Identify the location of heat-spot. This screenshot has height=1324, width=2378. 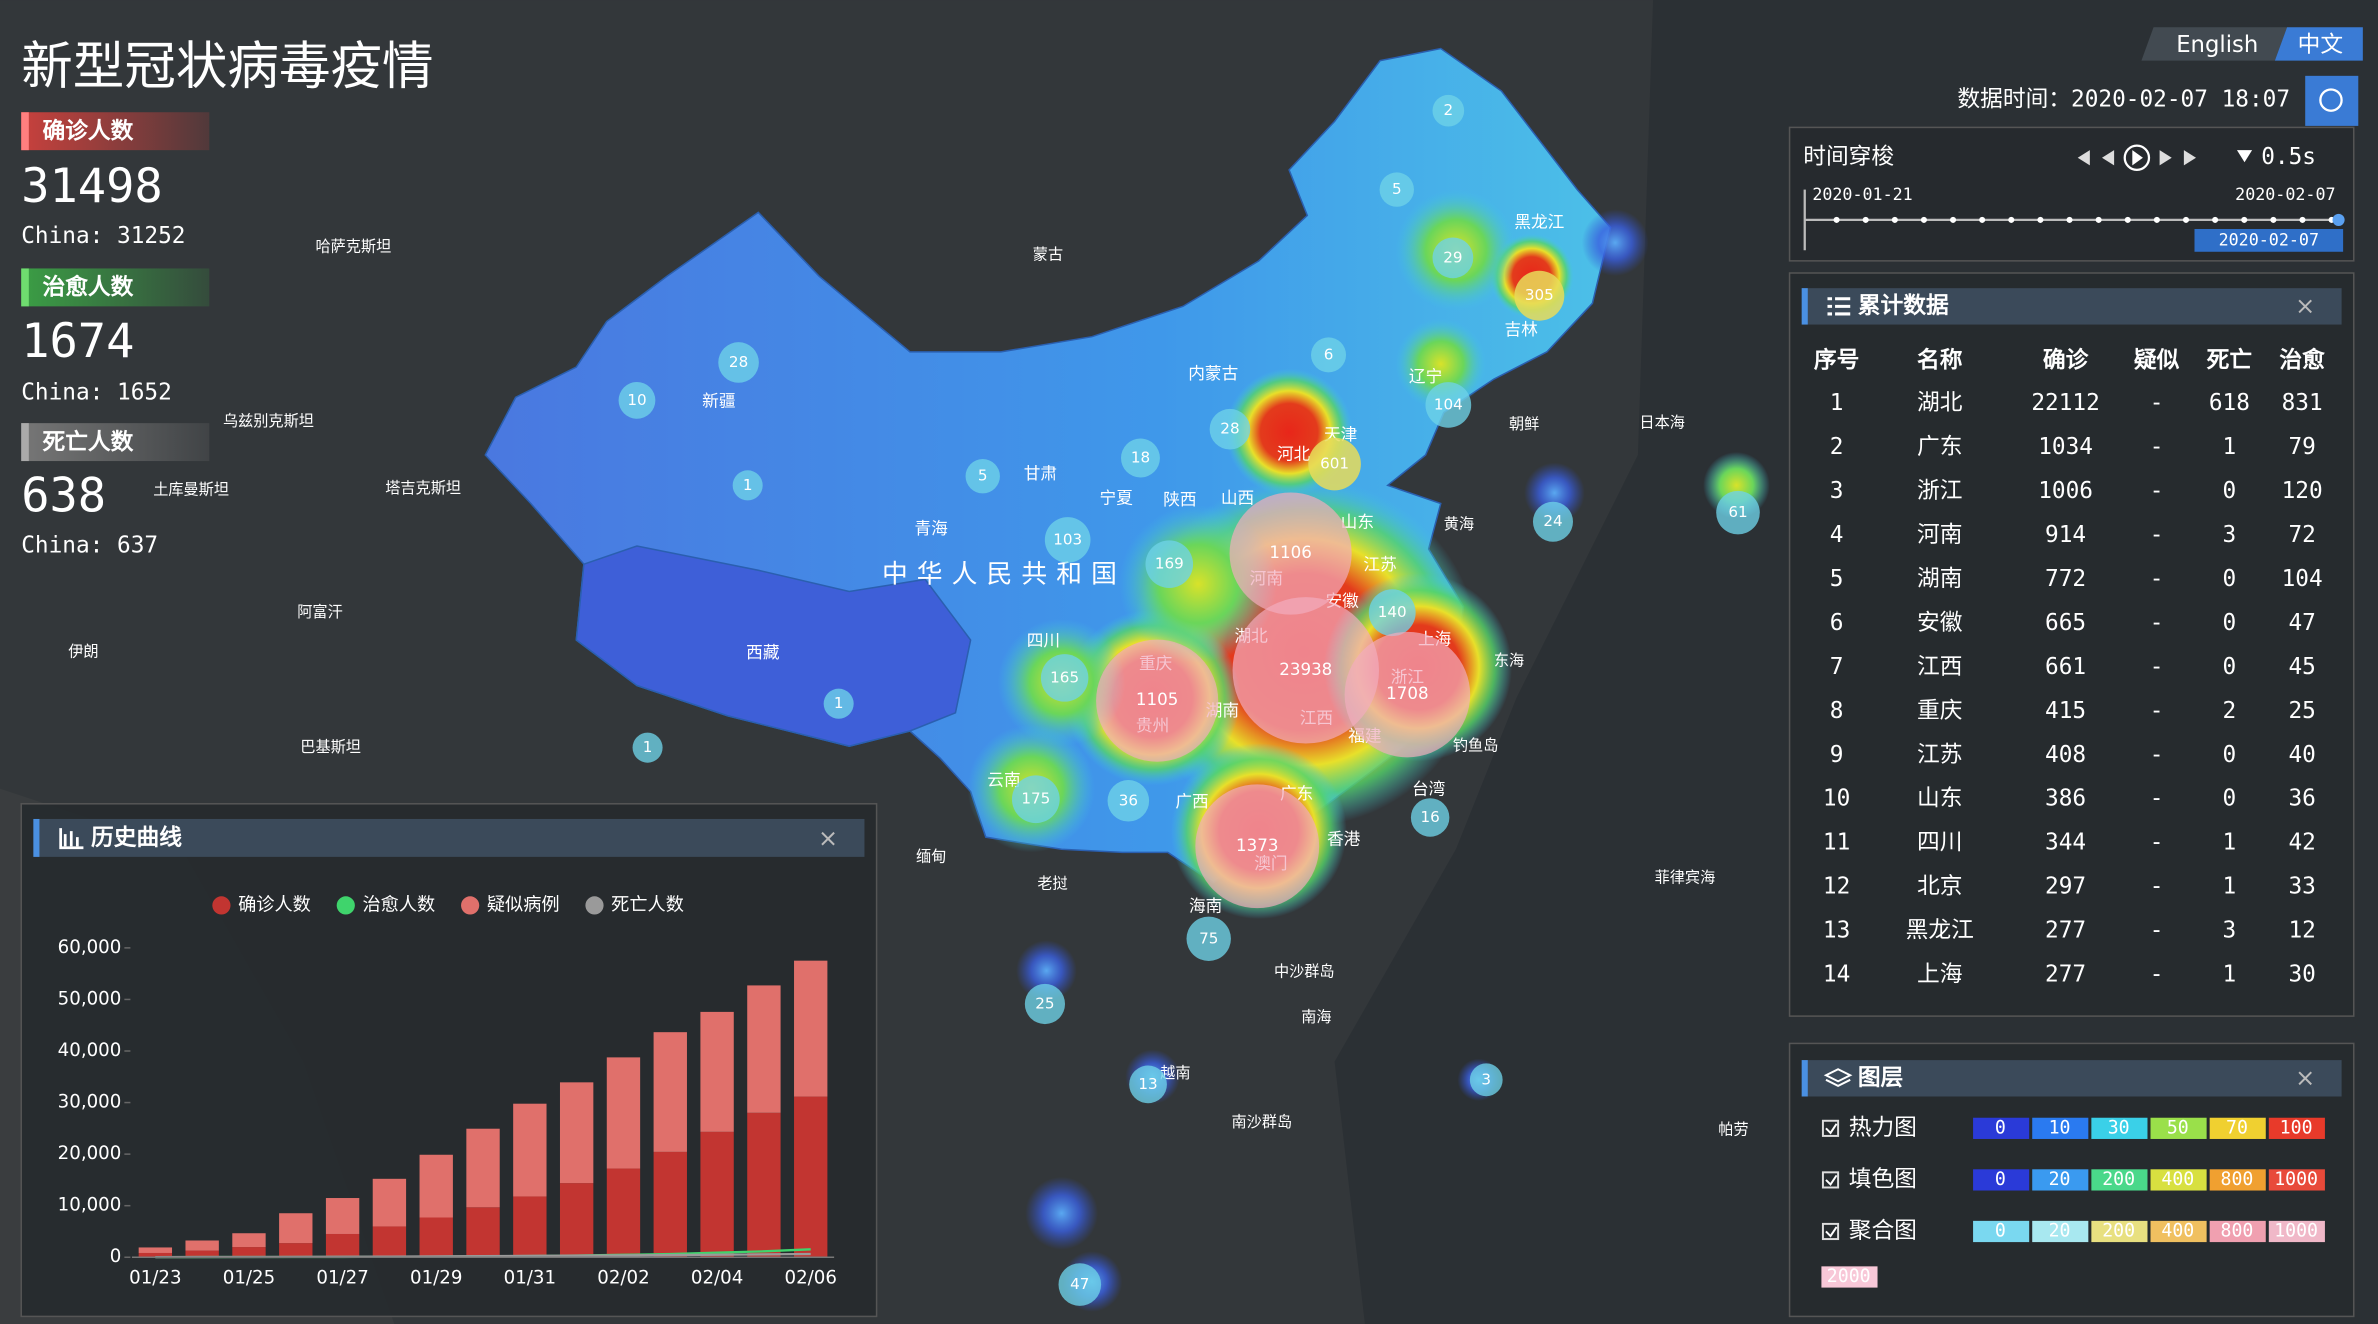
(1046, 970).